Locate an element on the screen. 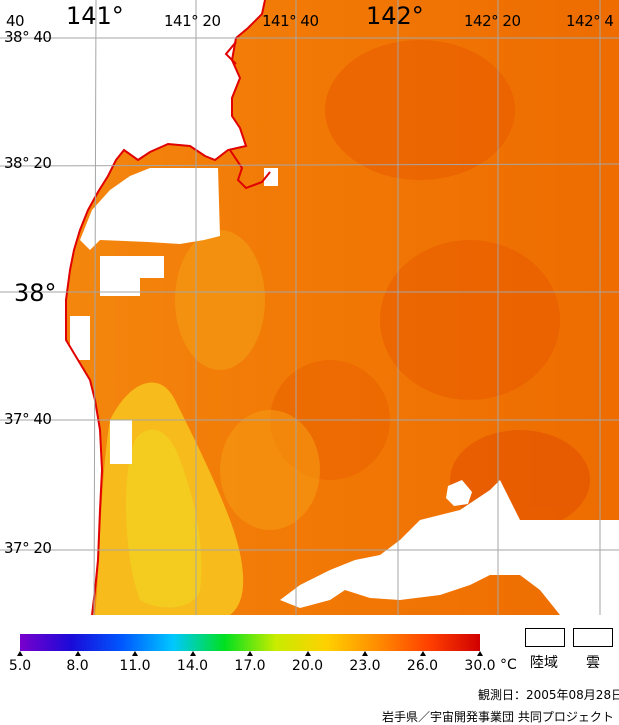 Image resolution: width=619 pixels, height=725 pixels. colorbar-tick-label: 23.0 is located at coordinates (365, 666).